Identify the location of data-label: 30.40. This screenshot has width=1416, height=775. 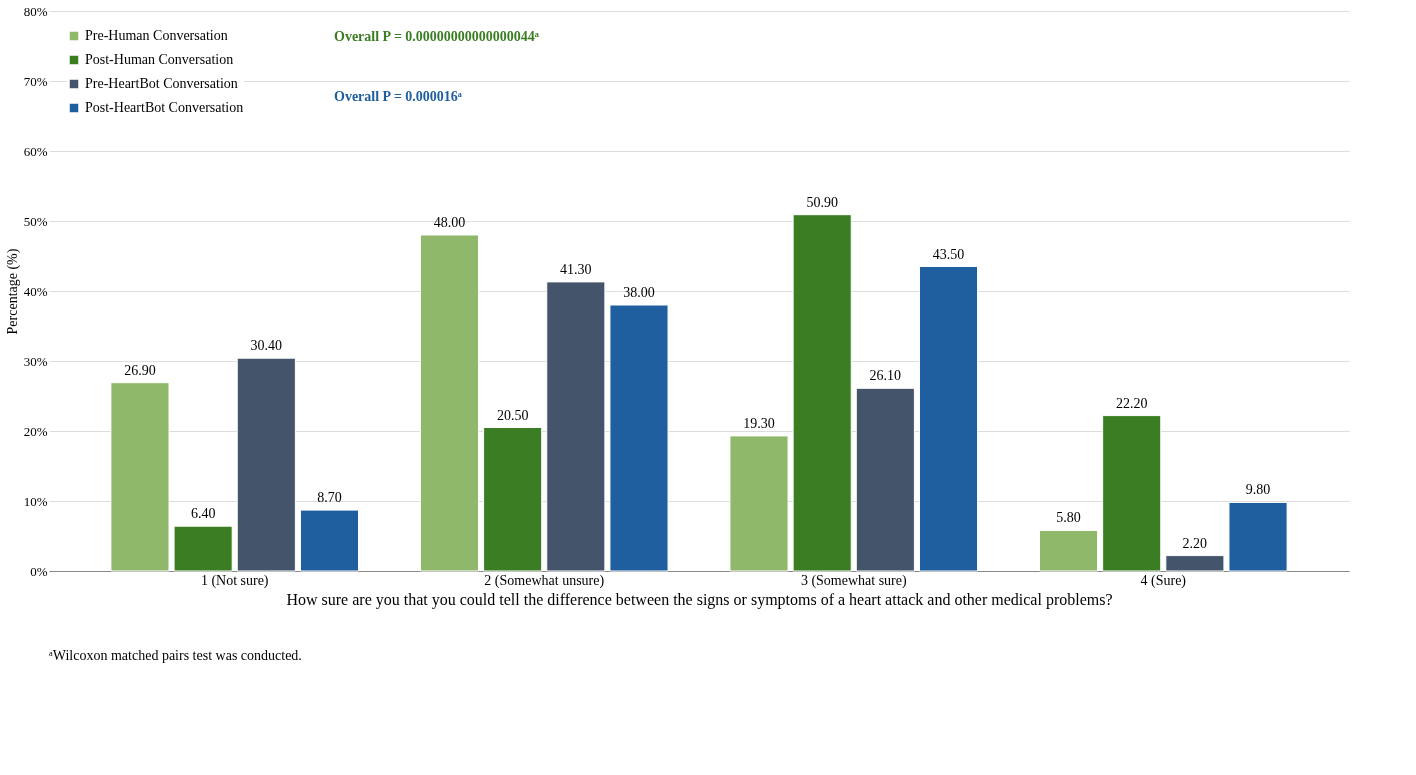
(266, 346).